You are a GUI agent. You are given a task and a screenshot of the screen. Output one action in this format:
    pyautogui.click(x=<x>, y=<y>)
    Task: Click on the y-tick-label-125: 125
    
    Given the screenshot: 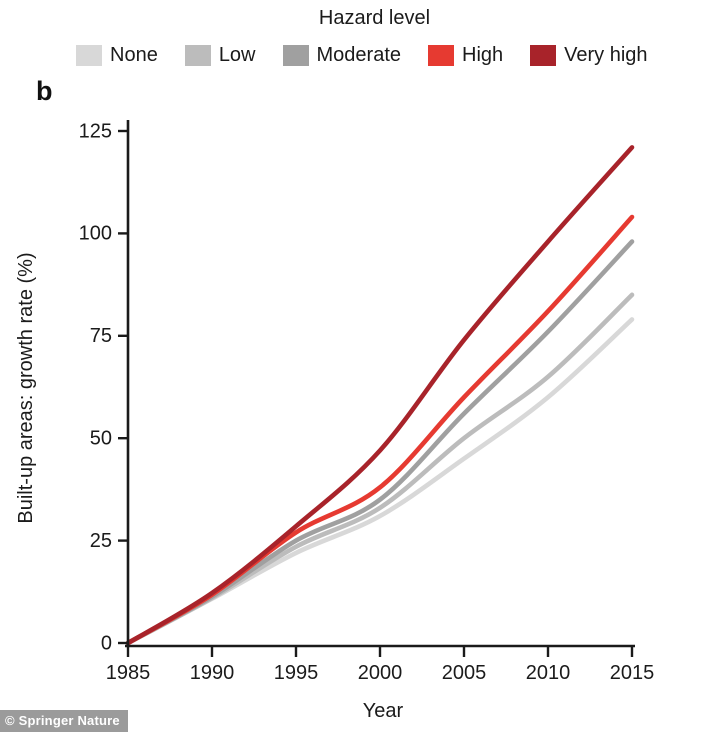 What is the action you would take?
    pyautogui.click(x=95, y=131)
    